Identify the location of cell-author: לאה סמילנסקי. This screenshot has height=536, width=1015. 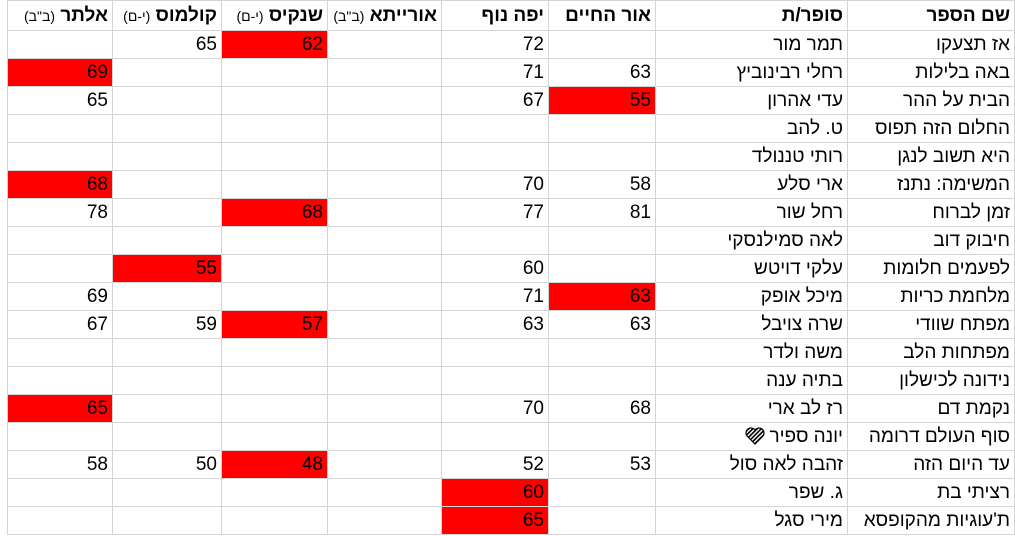
(751, 240).